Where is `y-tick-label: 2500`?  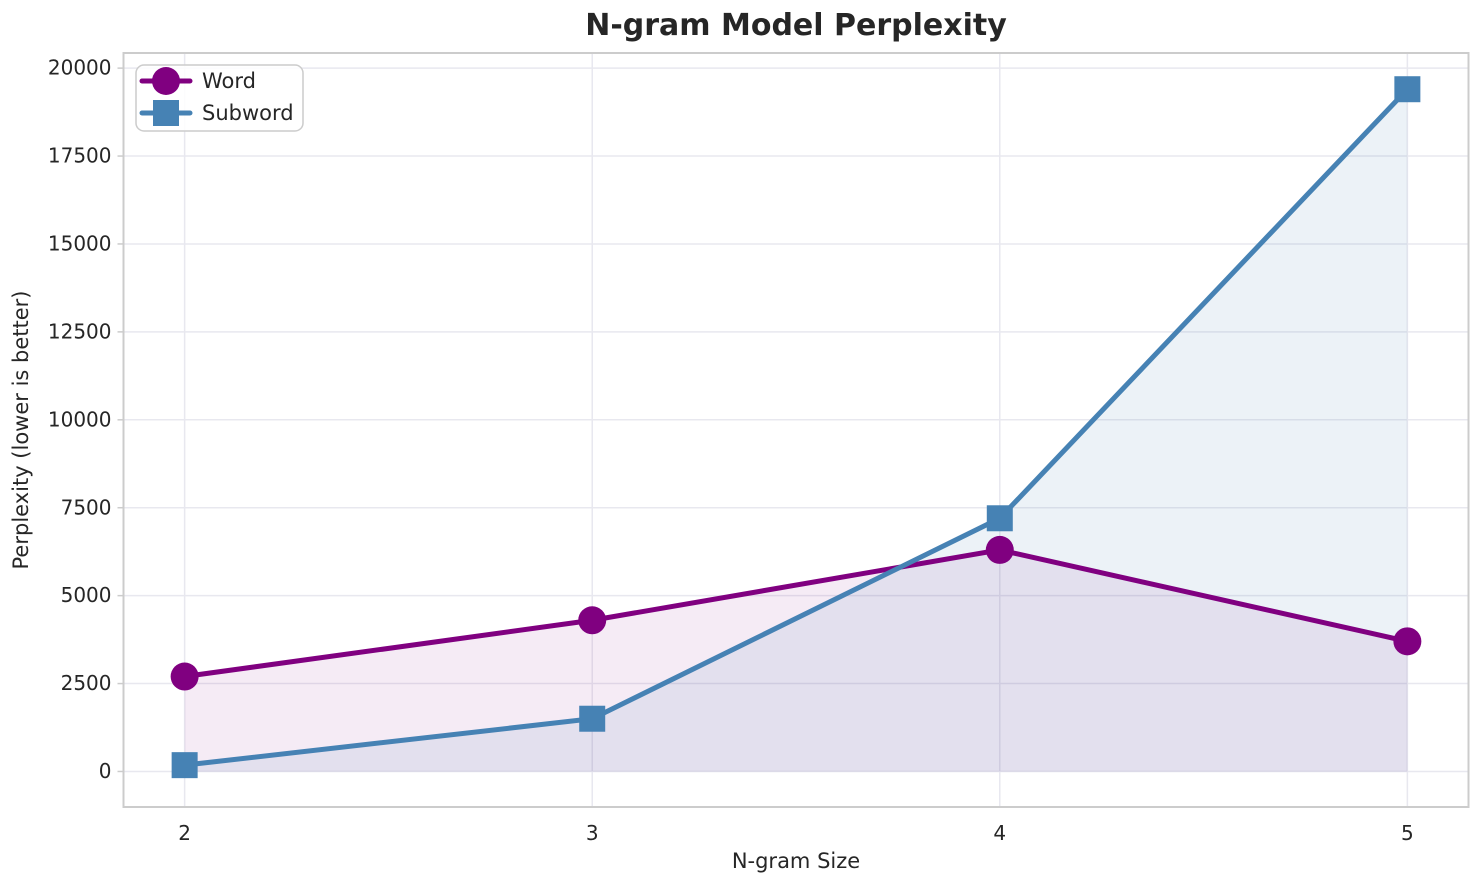
y-tick-label: 2500 is located at coordinates (86, 683).